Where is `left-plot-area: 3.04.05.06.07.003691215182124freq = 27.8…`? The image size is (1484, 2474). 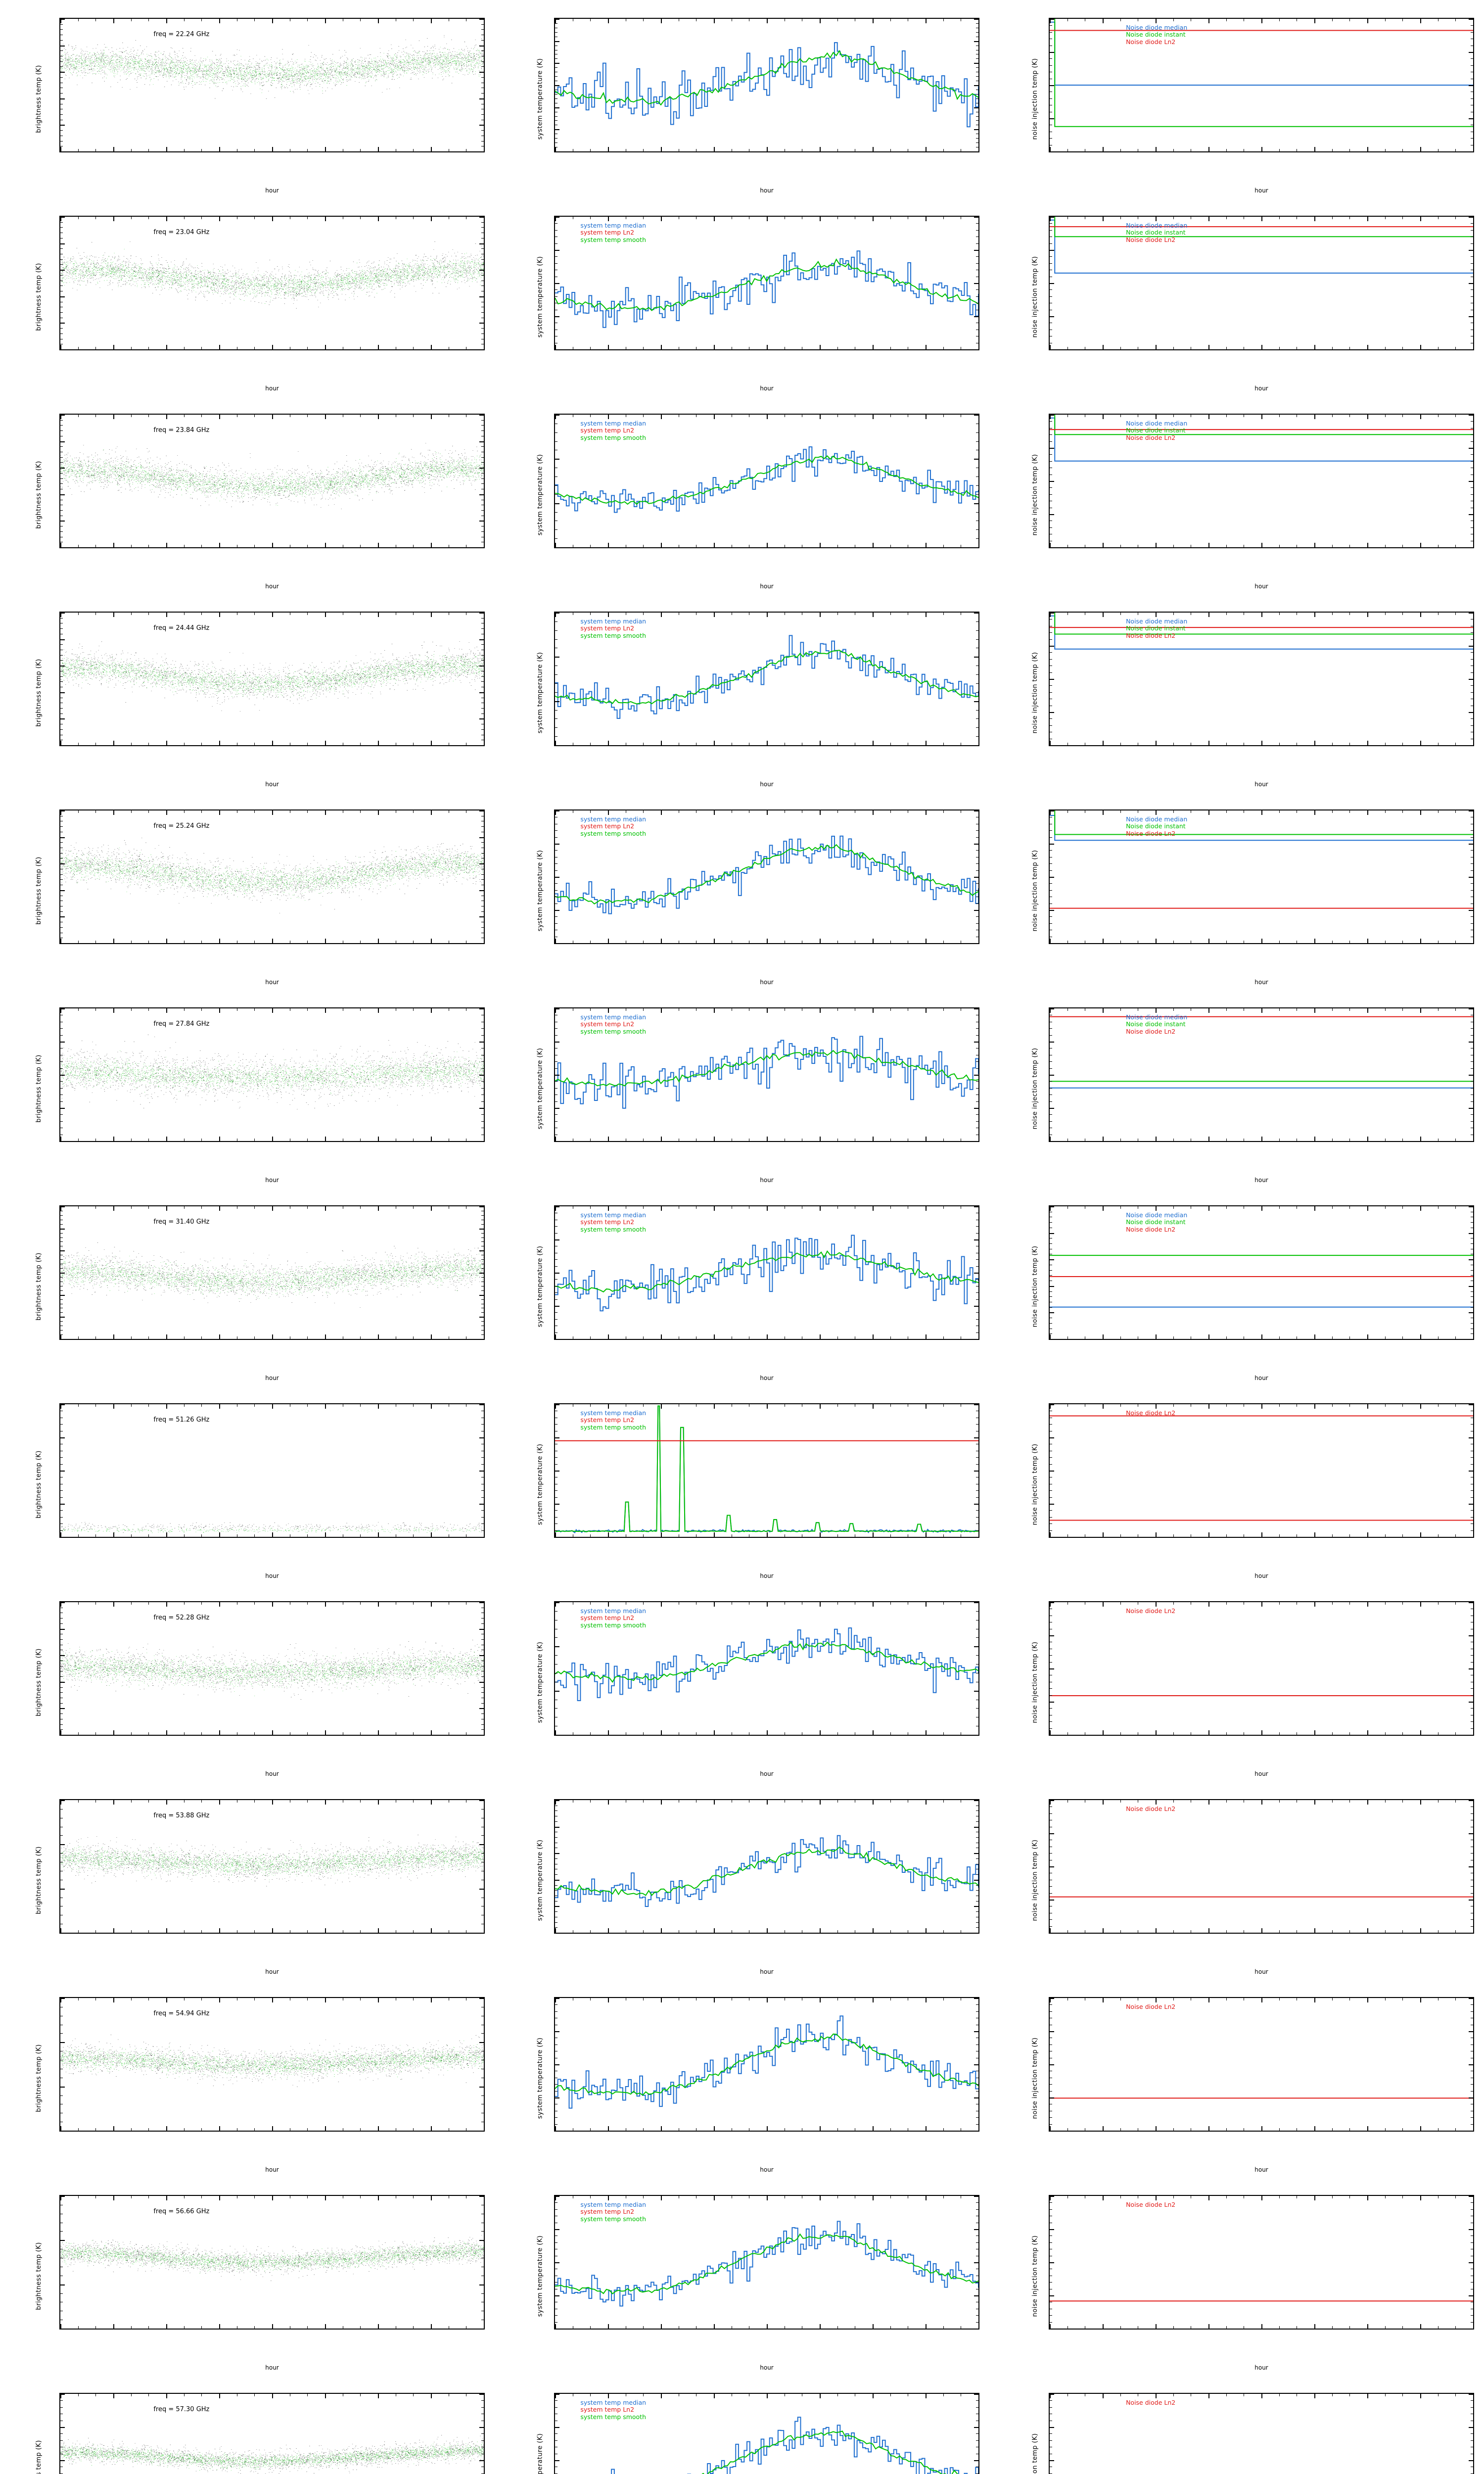 left-plot-area: 3.04.05.06.07.003691215182124freq = 27.8… is located at coordinates (272, 1074).